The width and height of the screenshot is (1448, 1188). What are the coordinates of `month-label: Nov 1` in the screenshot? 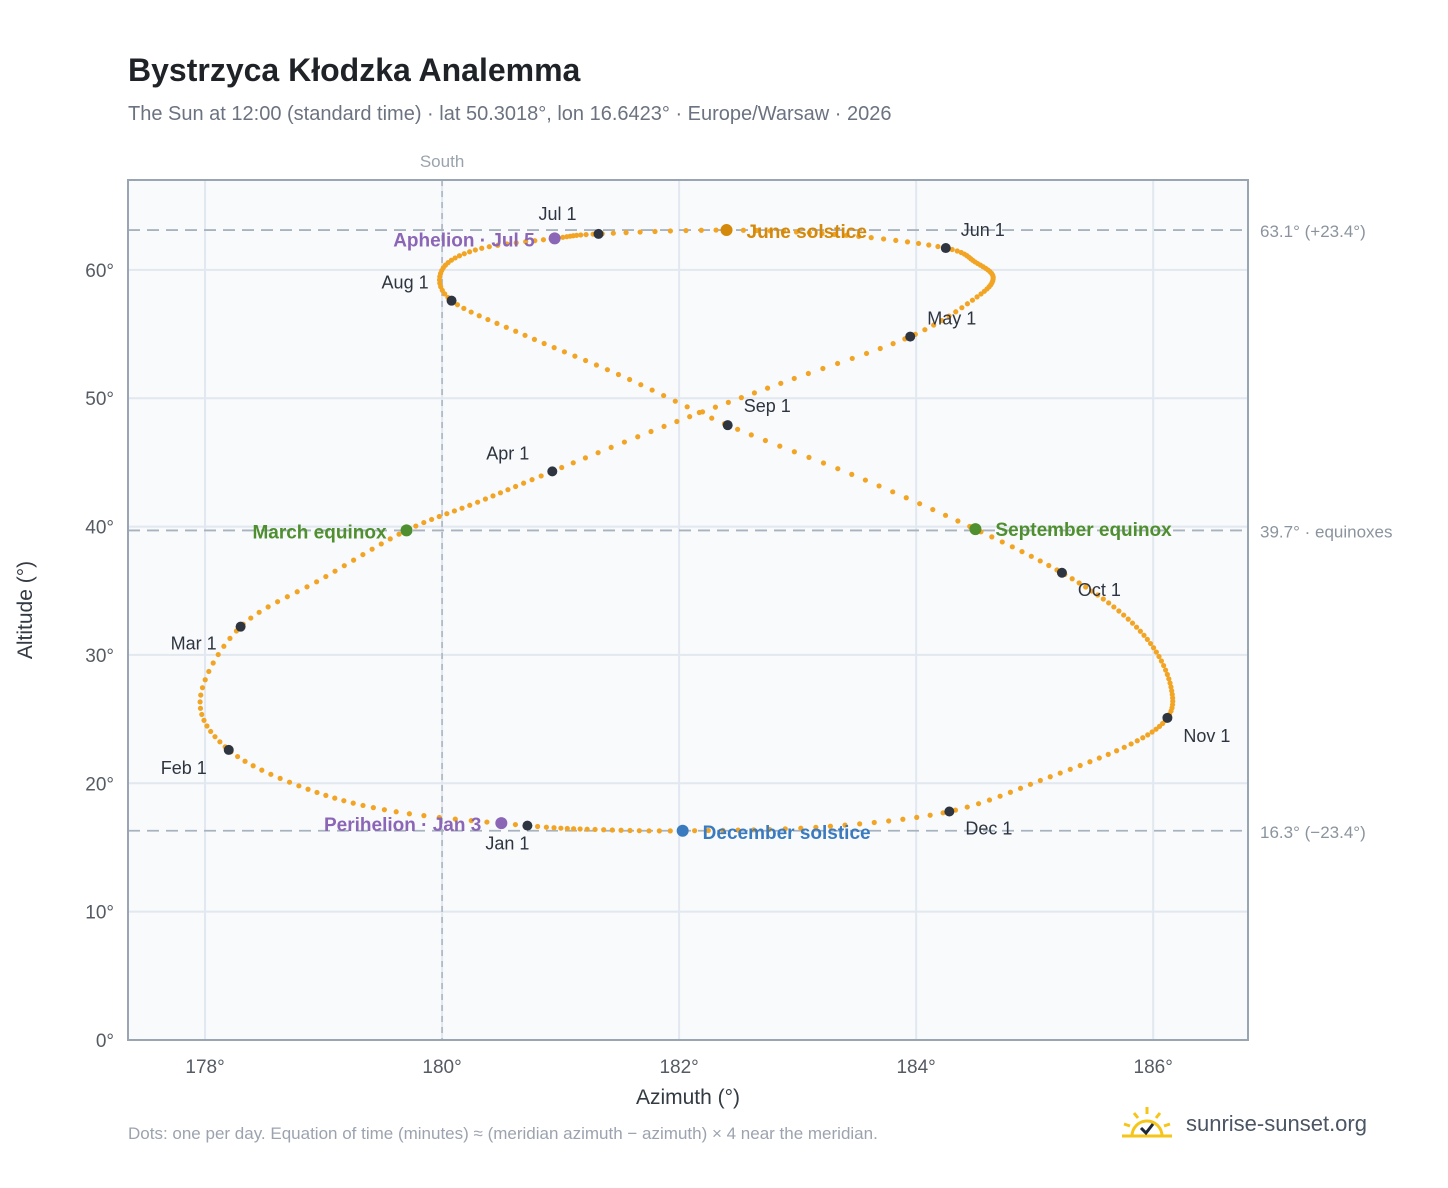 It's located at (1206, 736).